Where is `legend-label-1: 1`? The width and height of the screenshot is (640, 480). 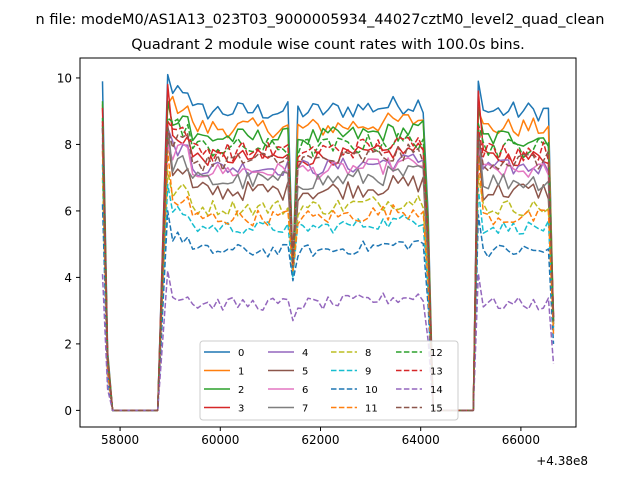
legend-label-1: 1 is located at coordinates (241, 372).